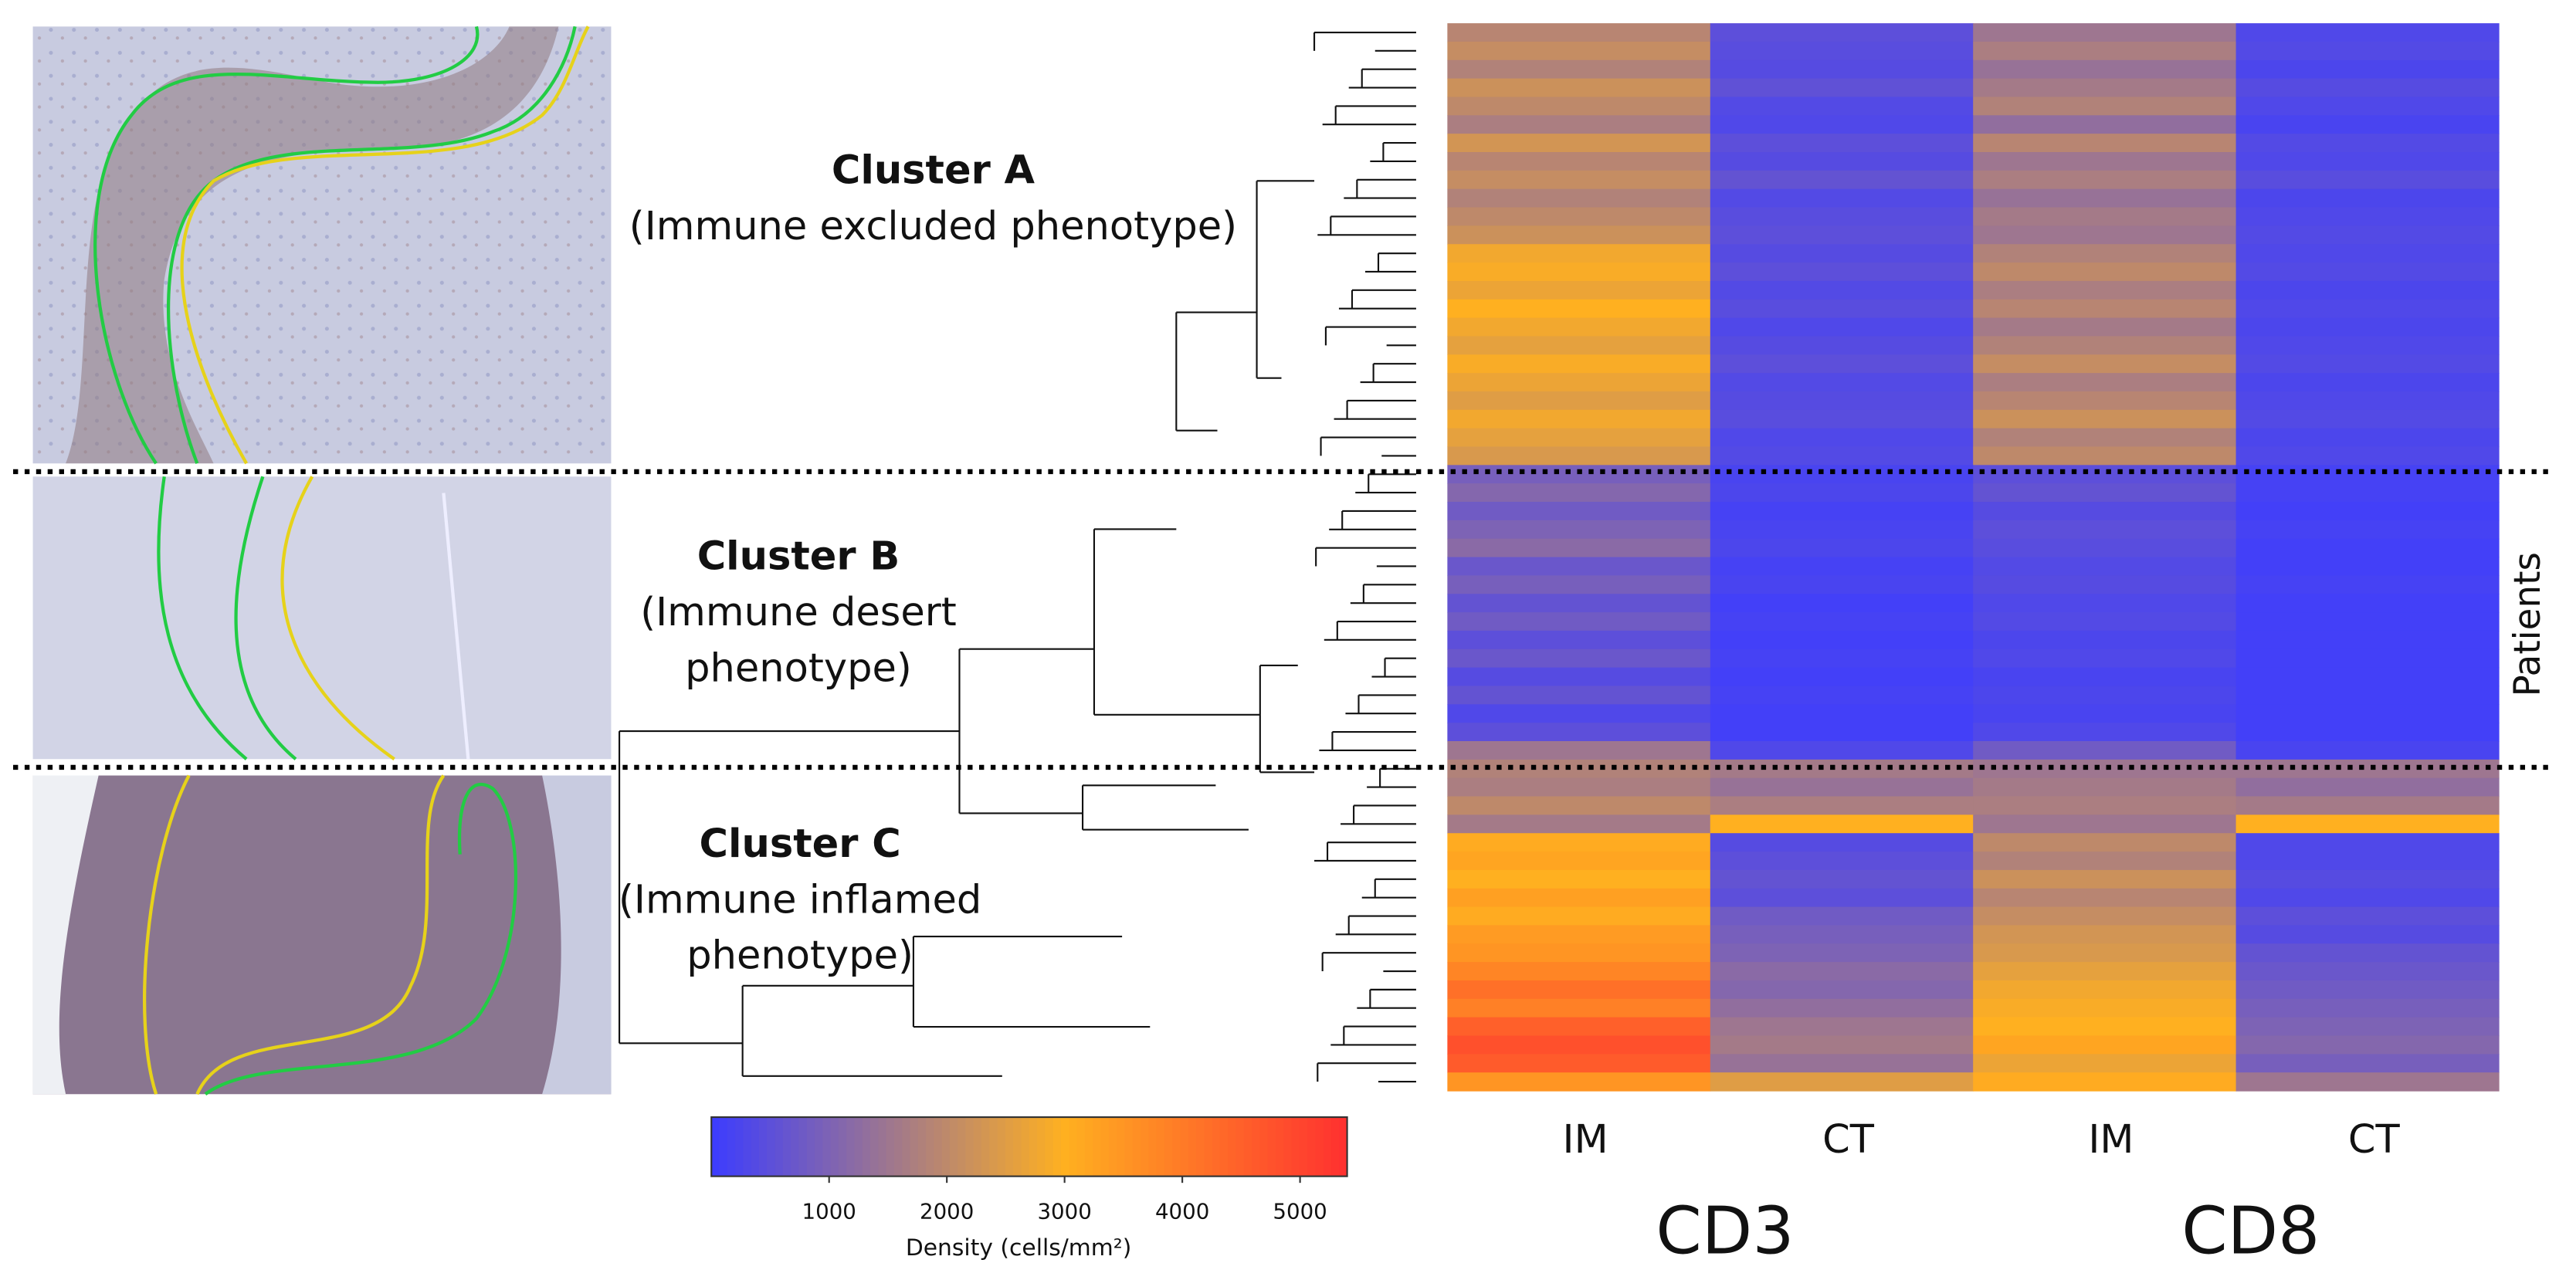  Describe the element at coordinates (1848, 1140) in the screenshot. I see `column-label: CT` at that location.